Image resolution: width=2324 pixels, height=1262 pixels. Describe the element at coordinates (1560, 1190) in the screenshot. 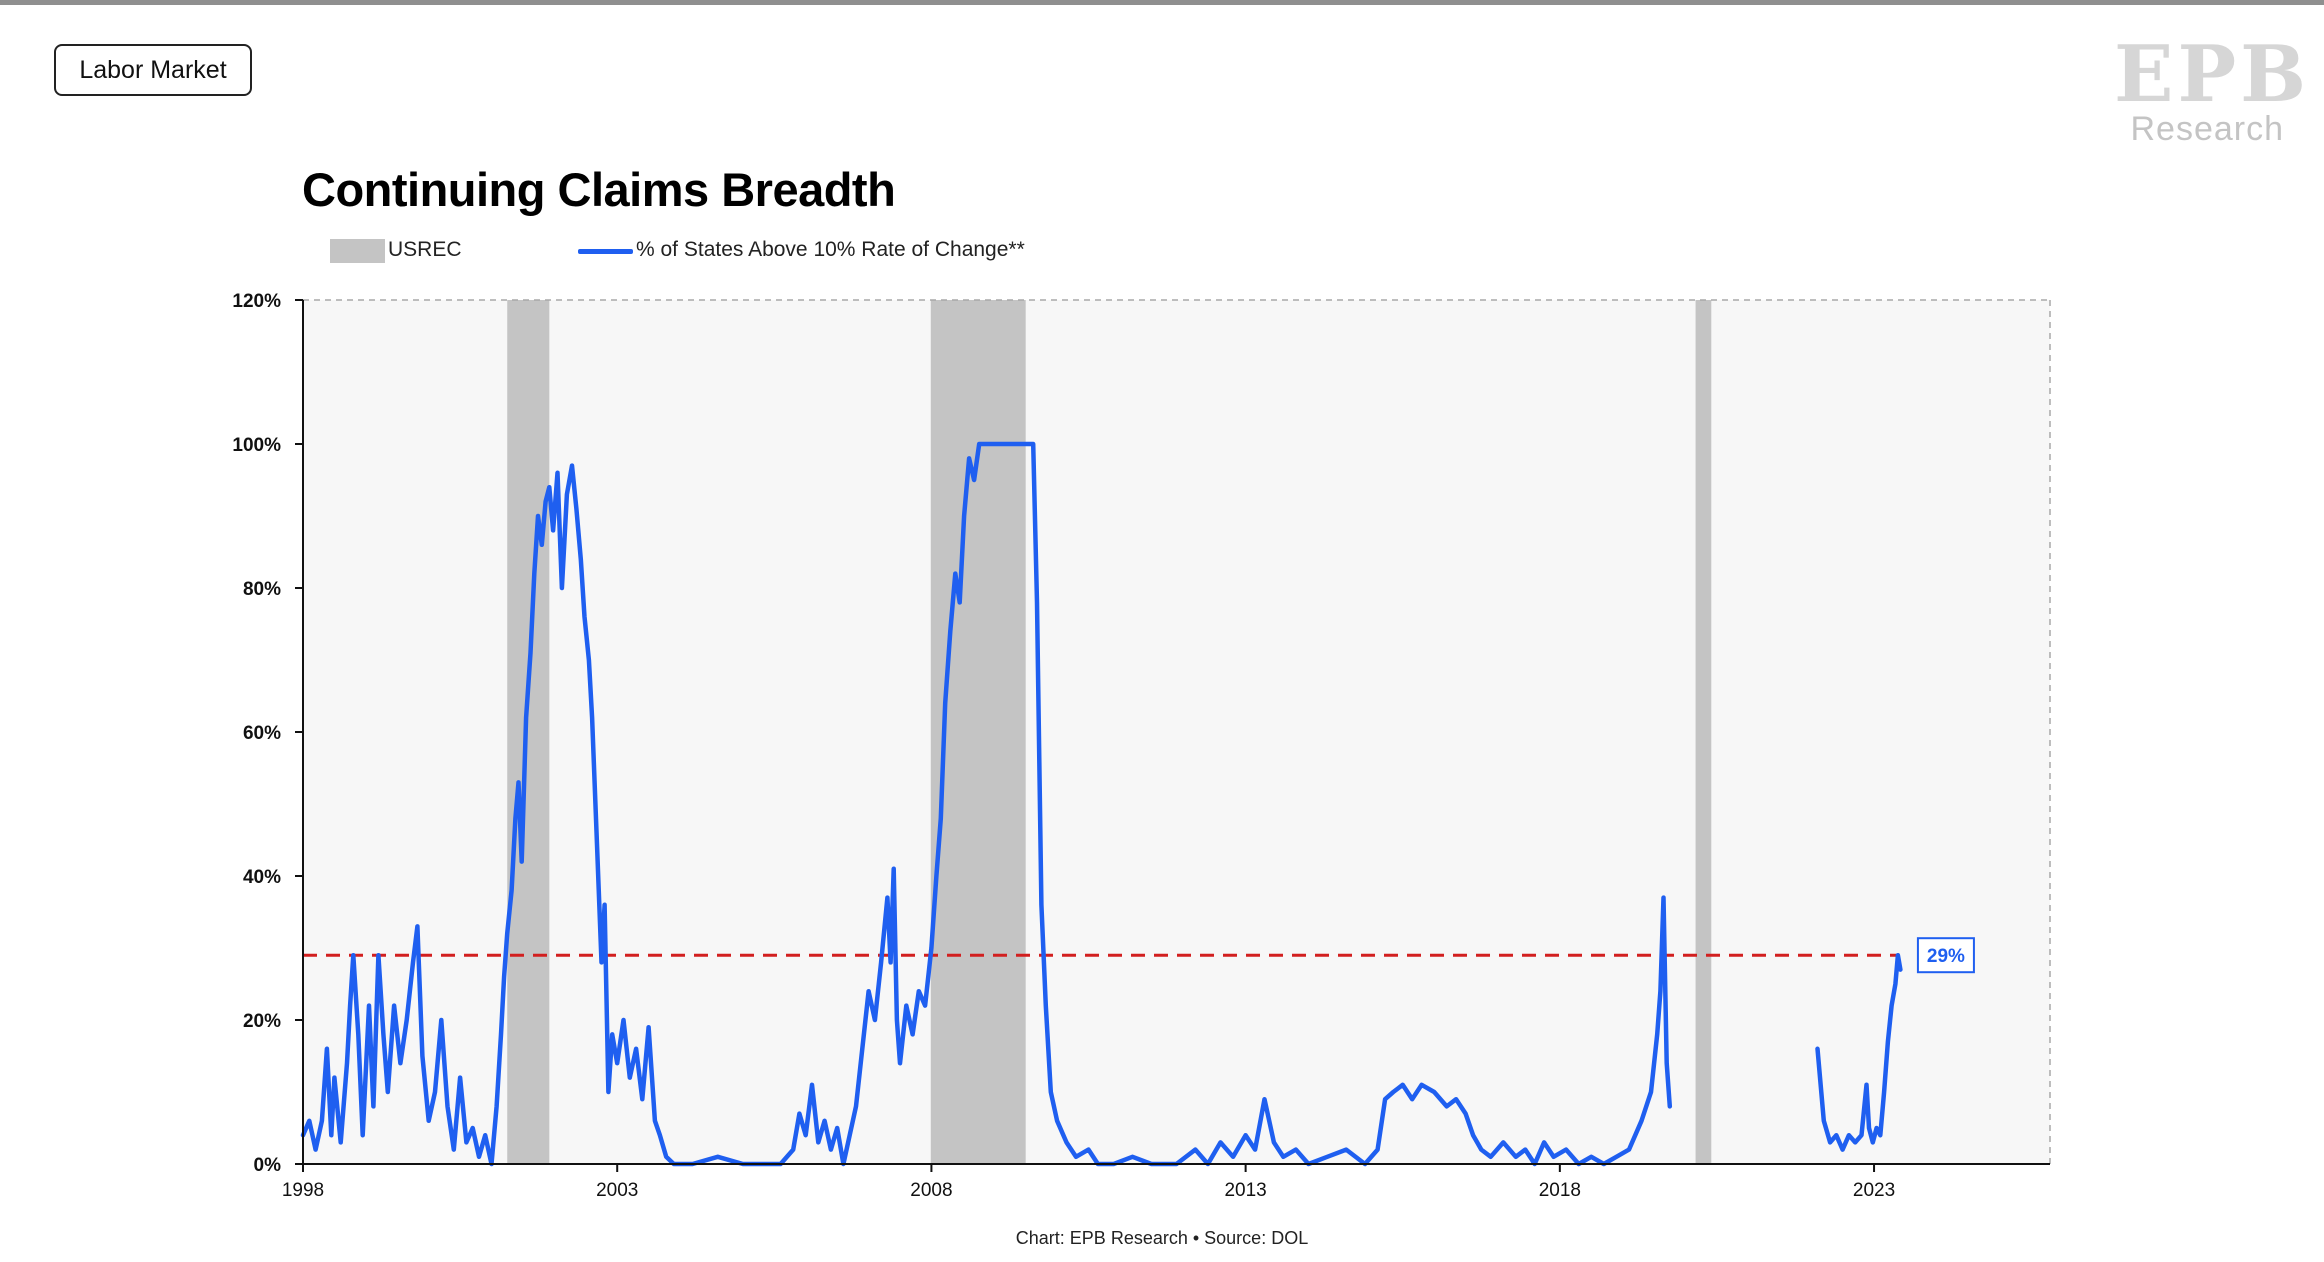

I see `x-tick-label: 2018` at that location.